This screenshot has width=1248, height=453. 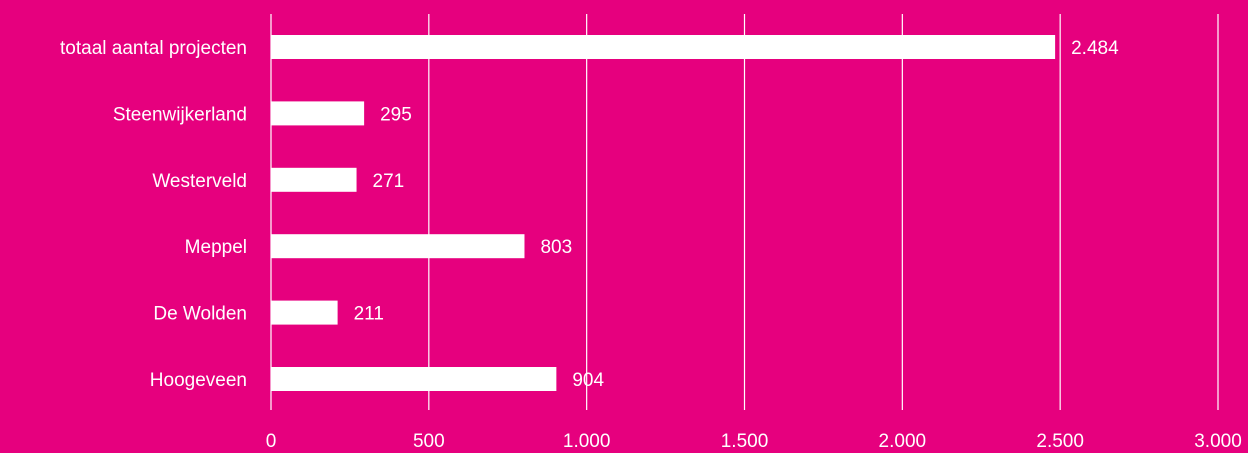 What do you see at coordinates (556, 247) in the screenshot?
I see `data-label: 803` at bounding box center [556, 247].